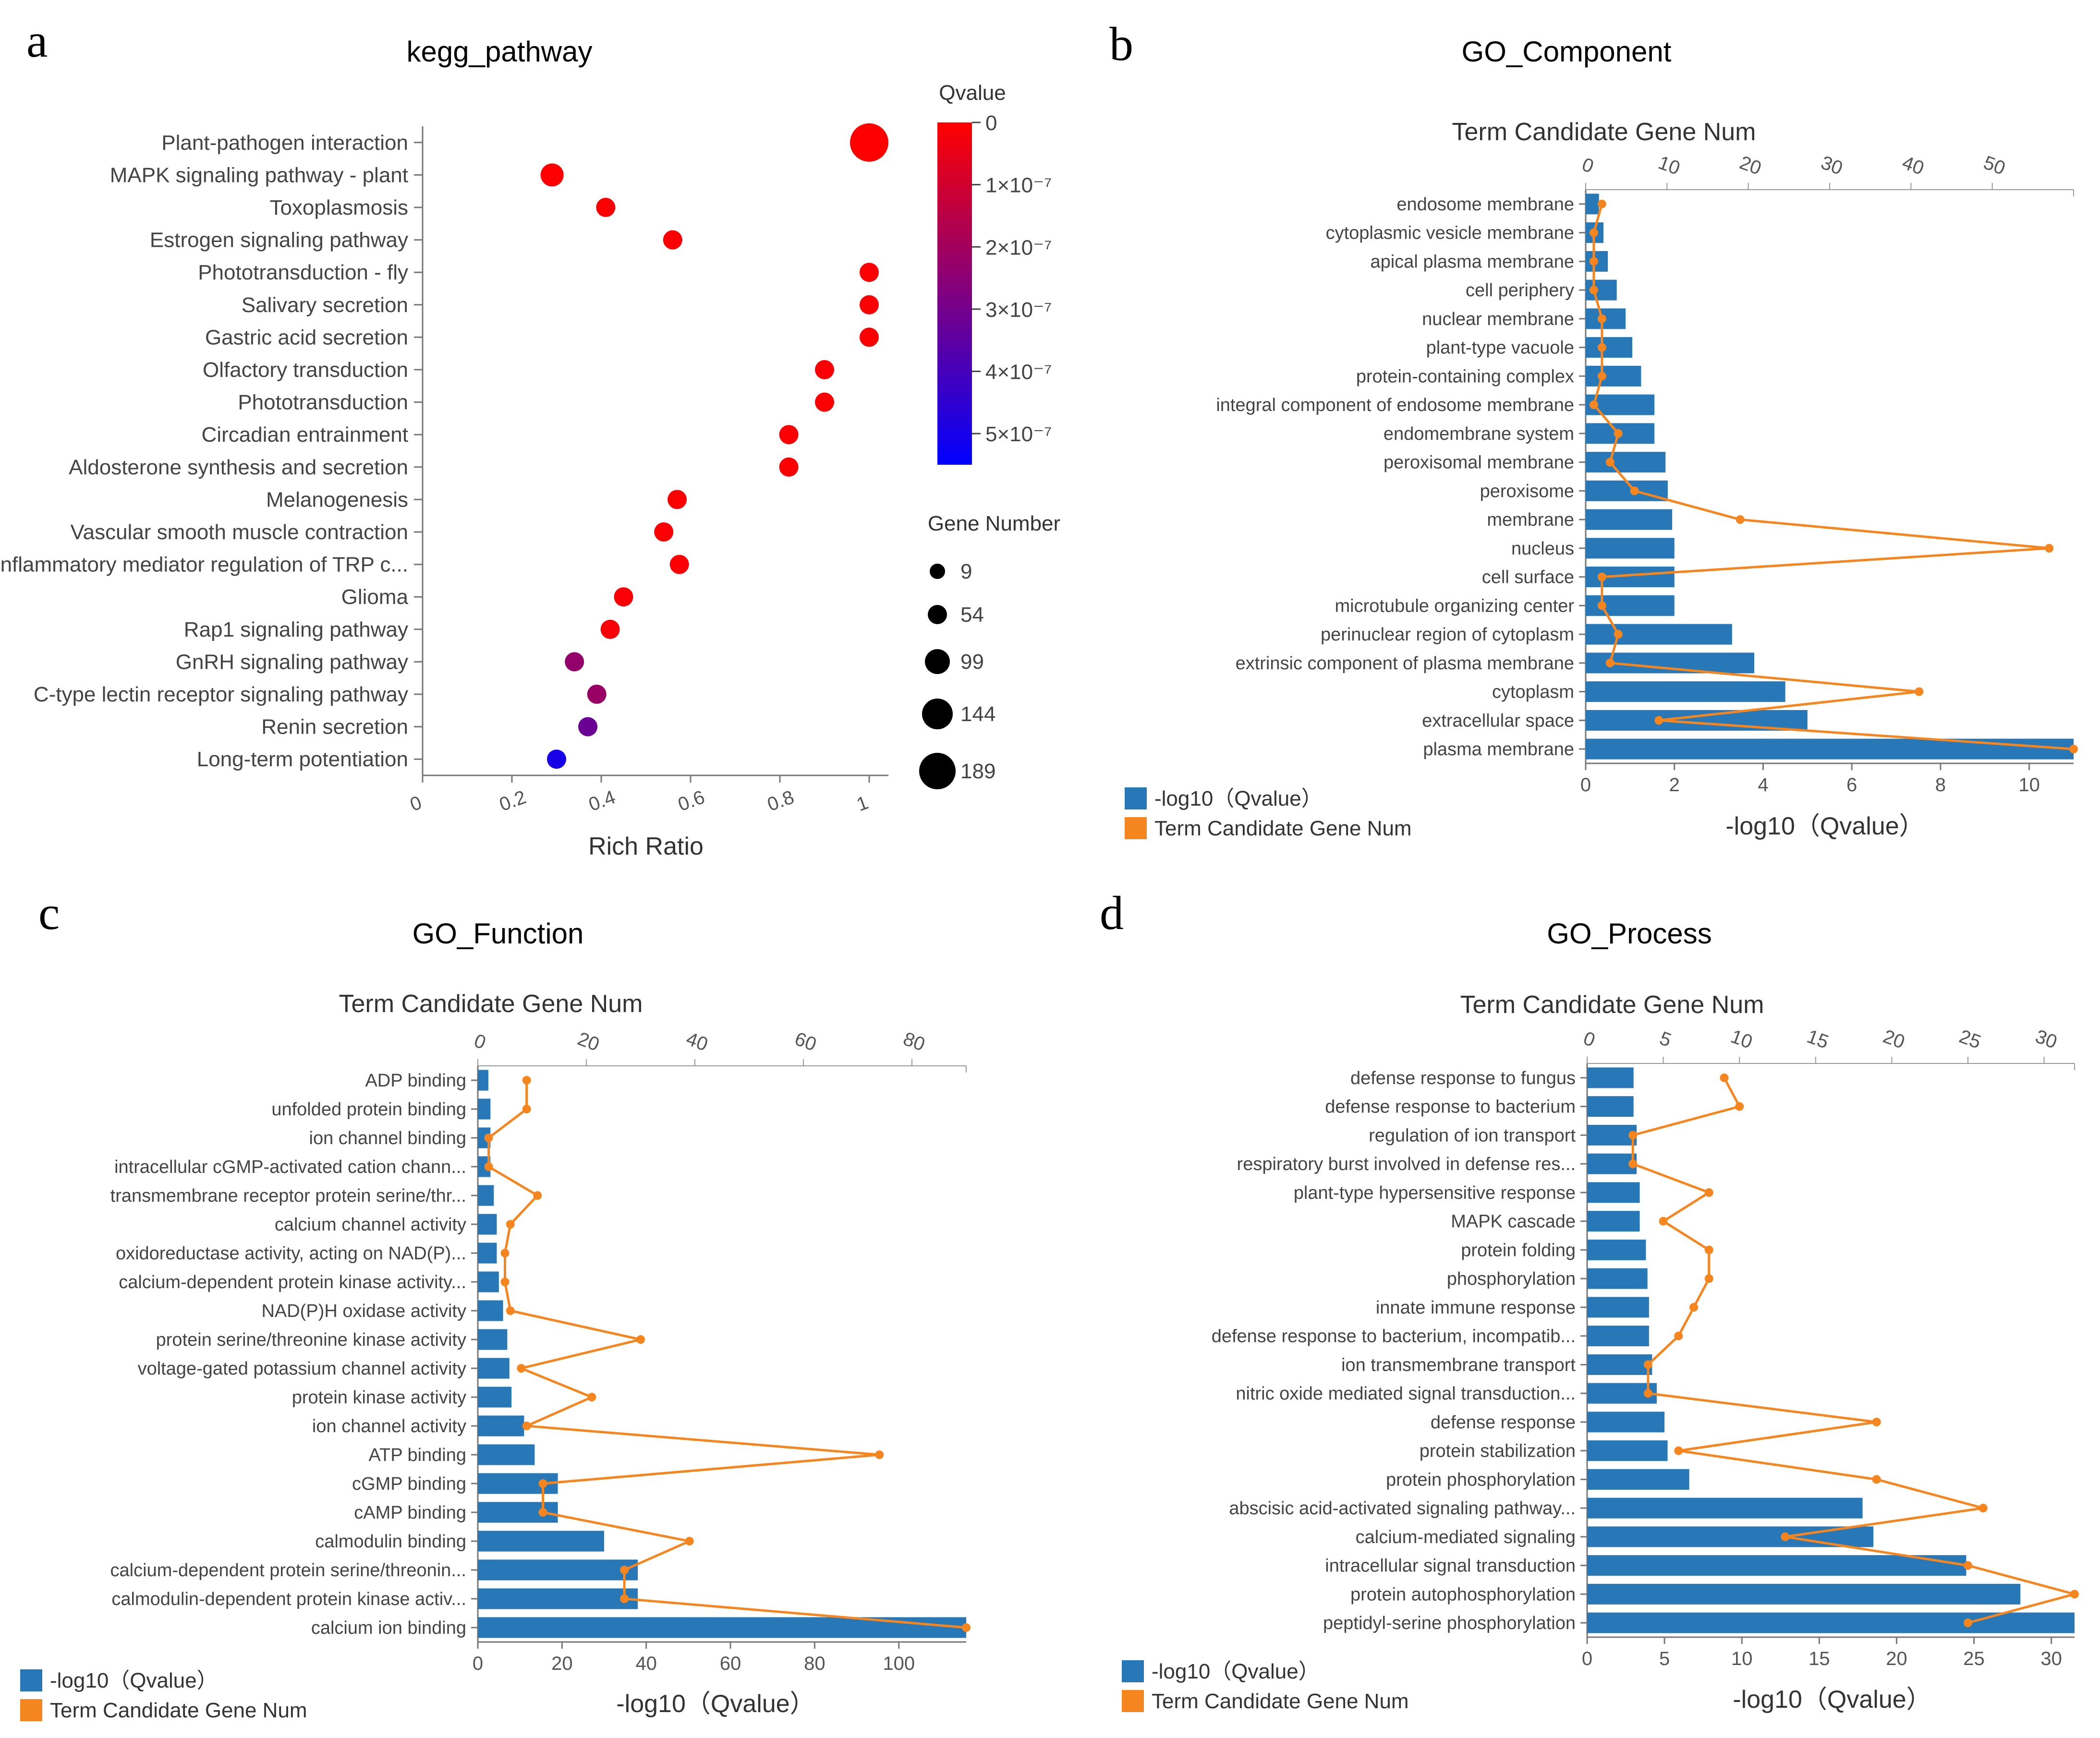 The image size is (2100, 1738). What do you see at coordinates (1405, 663) in the screenshot?
I see `category-label-b: extrinsic component of plasma membrane` at bounding box center [1405, 663].